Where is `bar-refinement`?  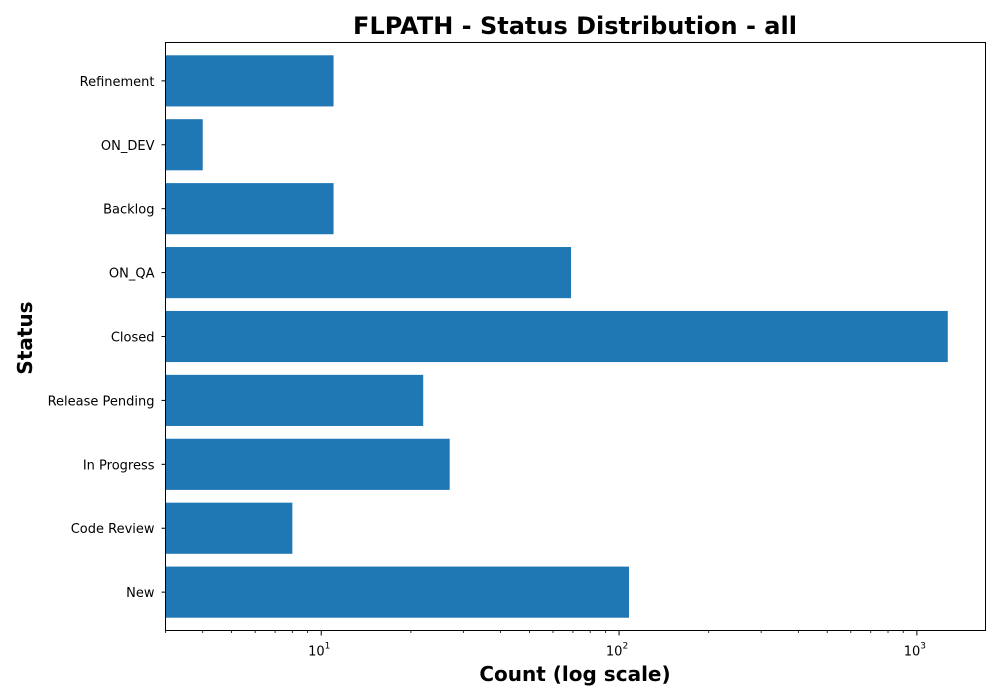 bar-refinement is located at coordinates (249, 81).